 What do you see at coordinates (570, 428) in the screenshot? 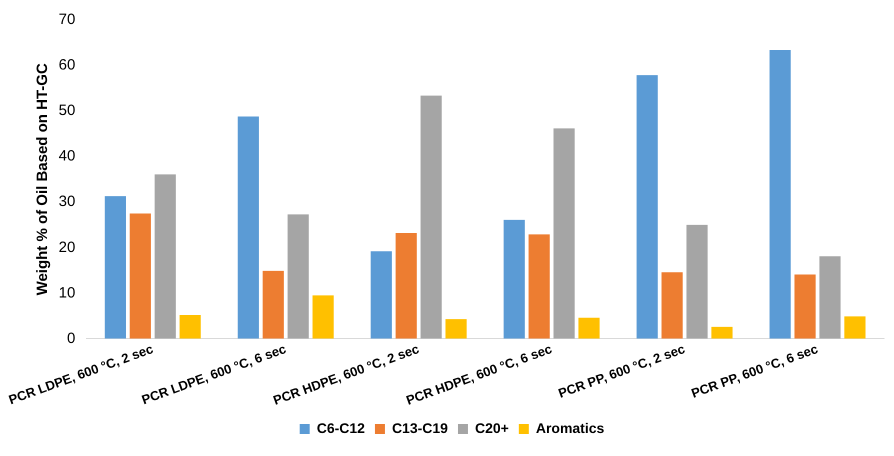
I see `legend-label: Aromatics` at bounding box center [570, 428].